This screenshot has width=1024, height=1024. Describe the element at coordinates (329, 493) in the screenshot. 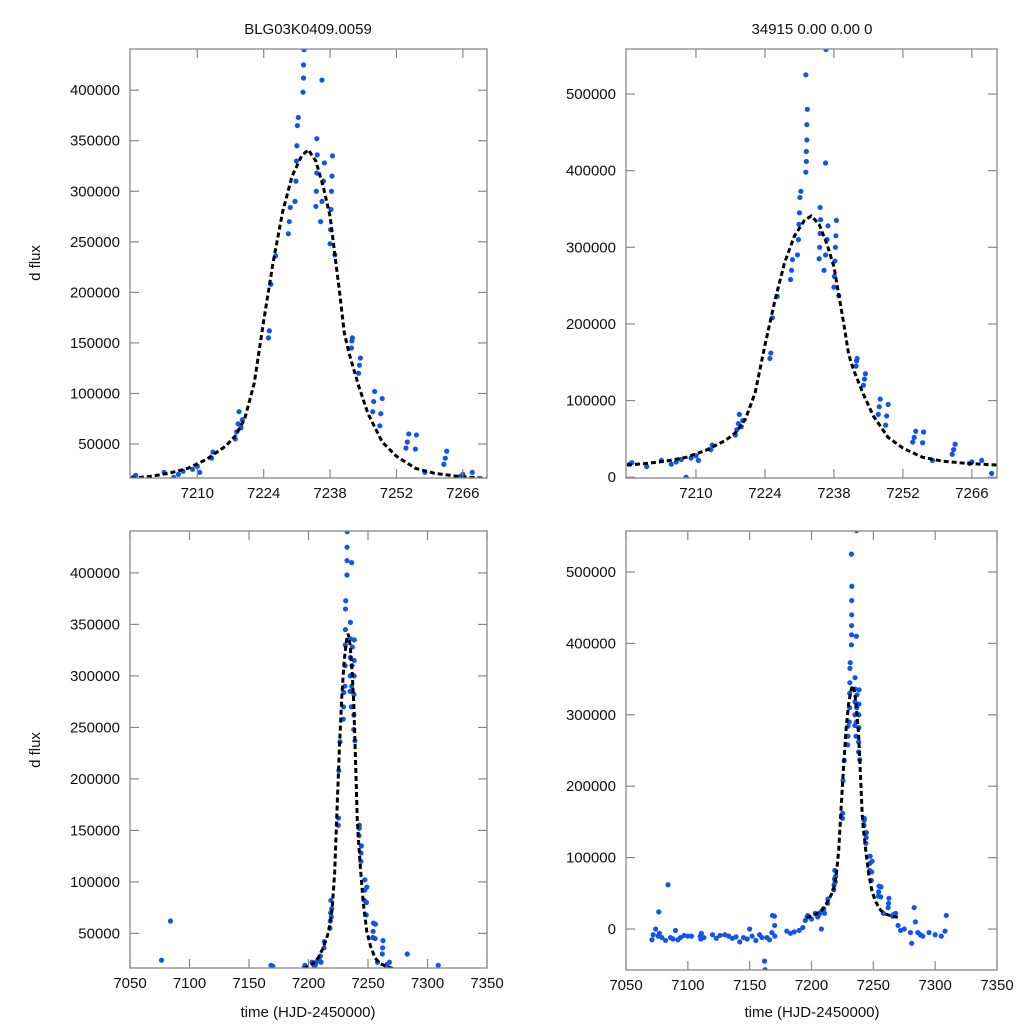

I see `x-tick-label: 7238` at that location.